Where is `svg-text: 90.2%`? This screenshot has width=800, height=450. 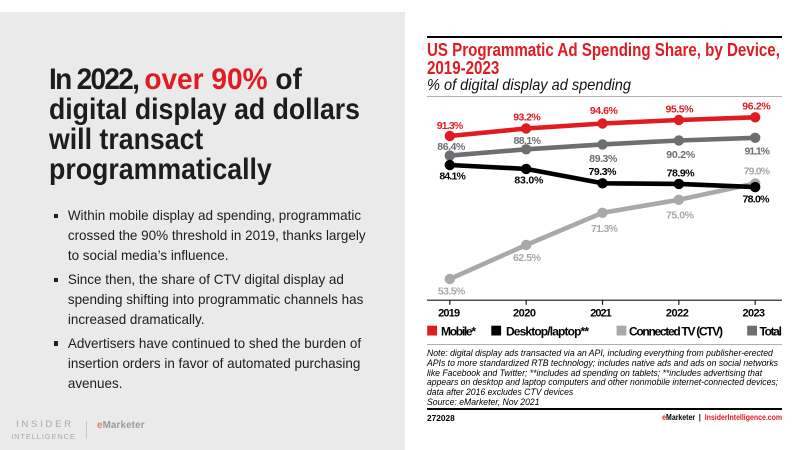 svg-text: 90.2% is located at coordinates (681, 155).